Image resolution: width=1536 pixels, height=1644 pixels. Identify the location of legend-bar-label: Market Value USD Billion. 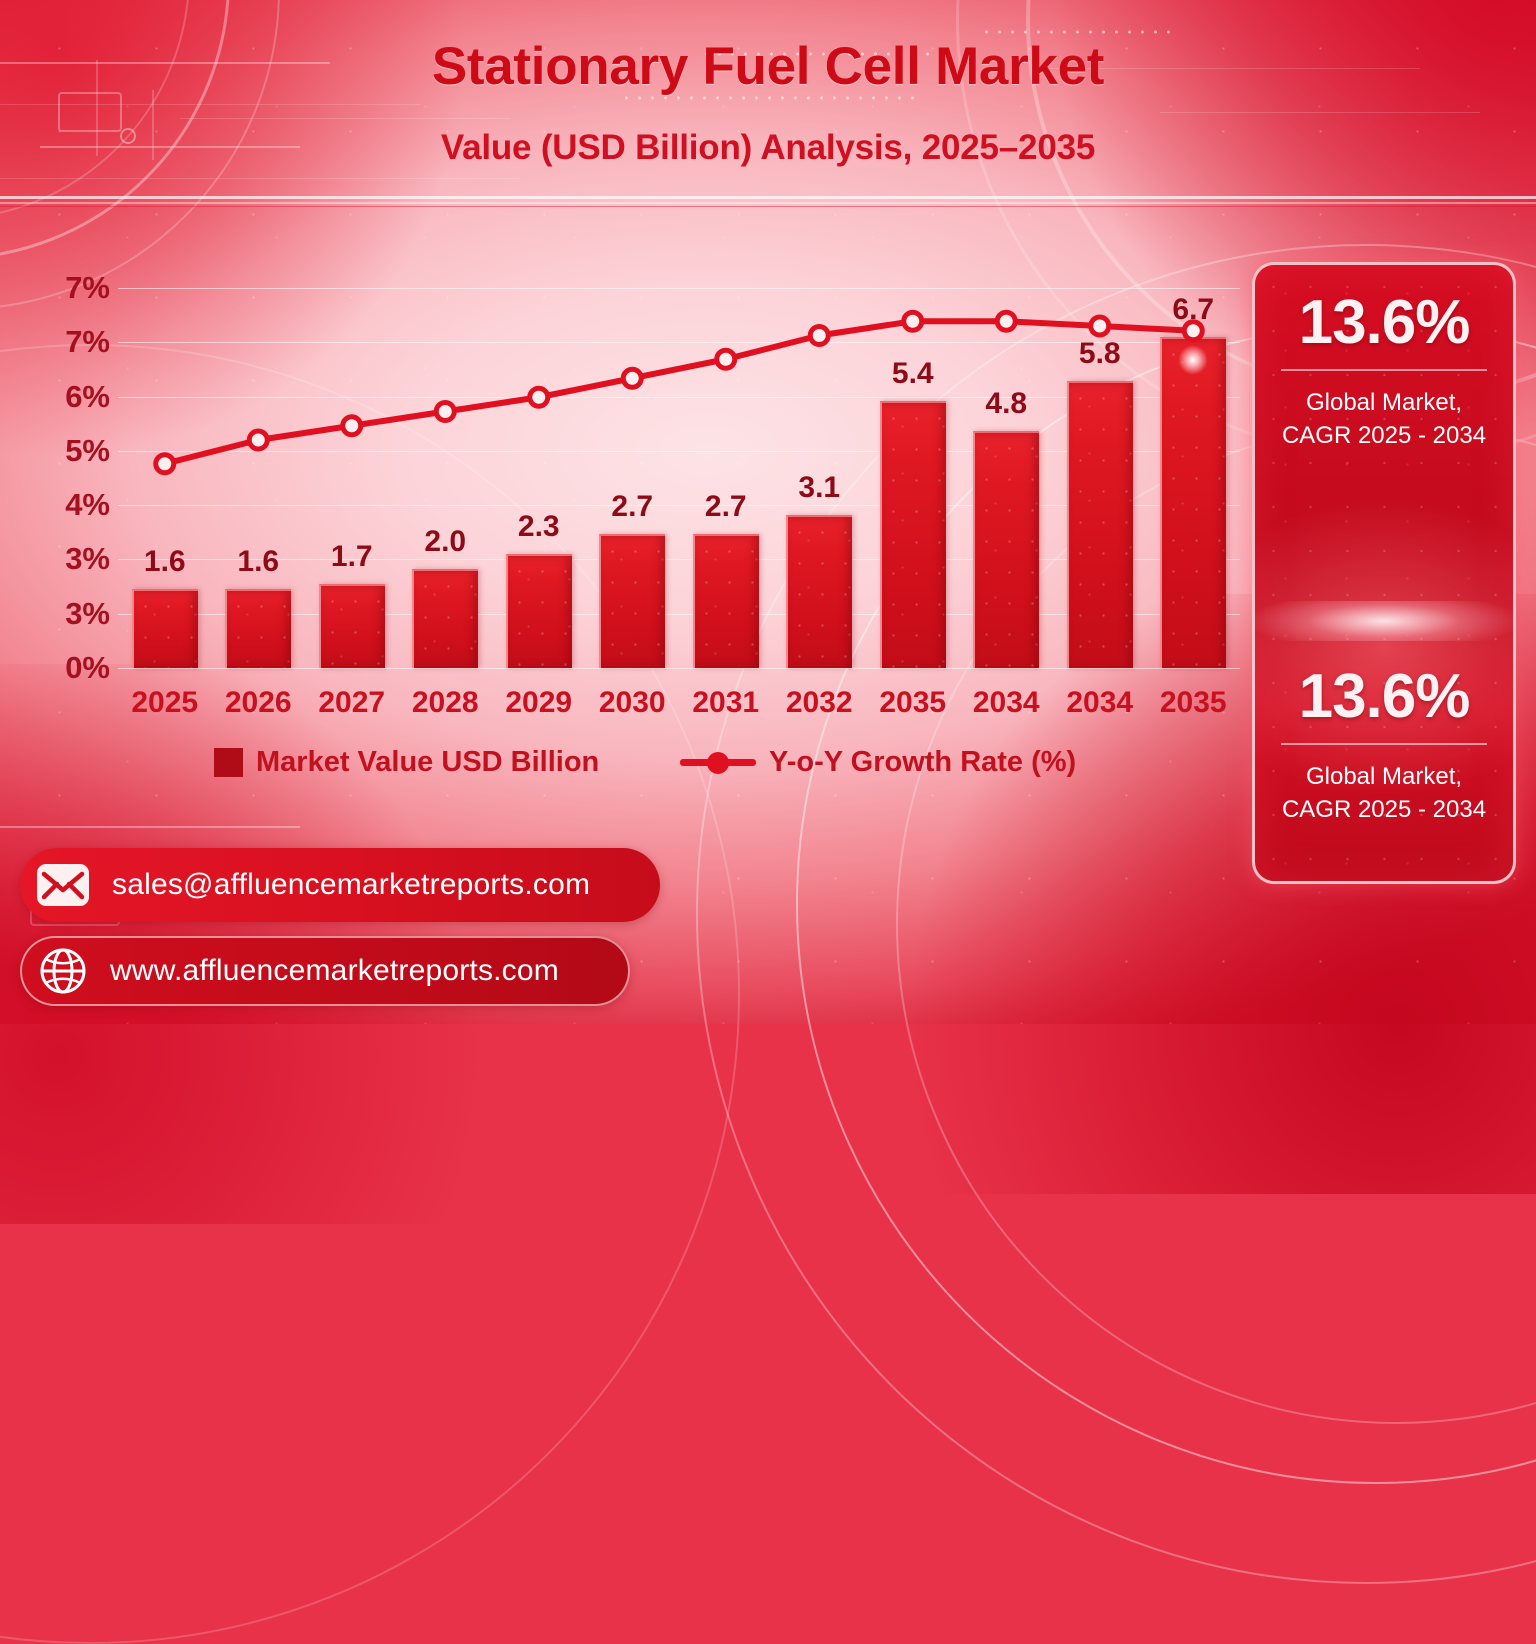
(428, 762).